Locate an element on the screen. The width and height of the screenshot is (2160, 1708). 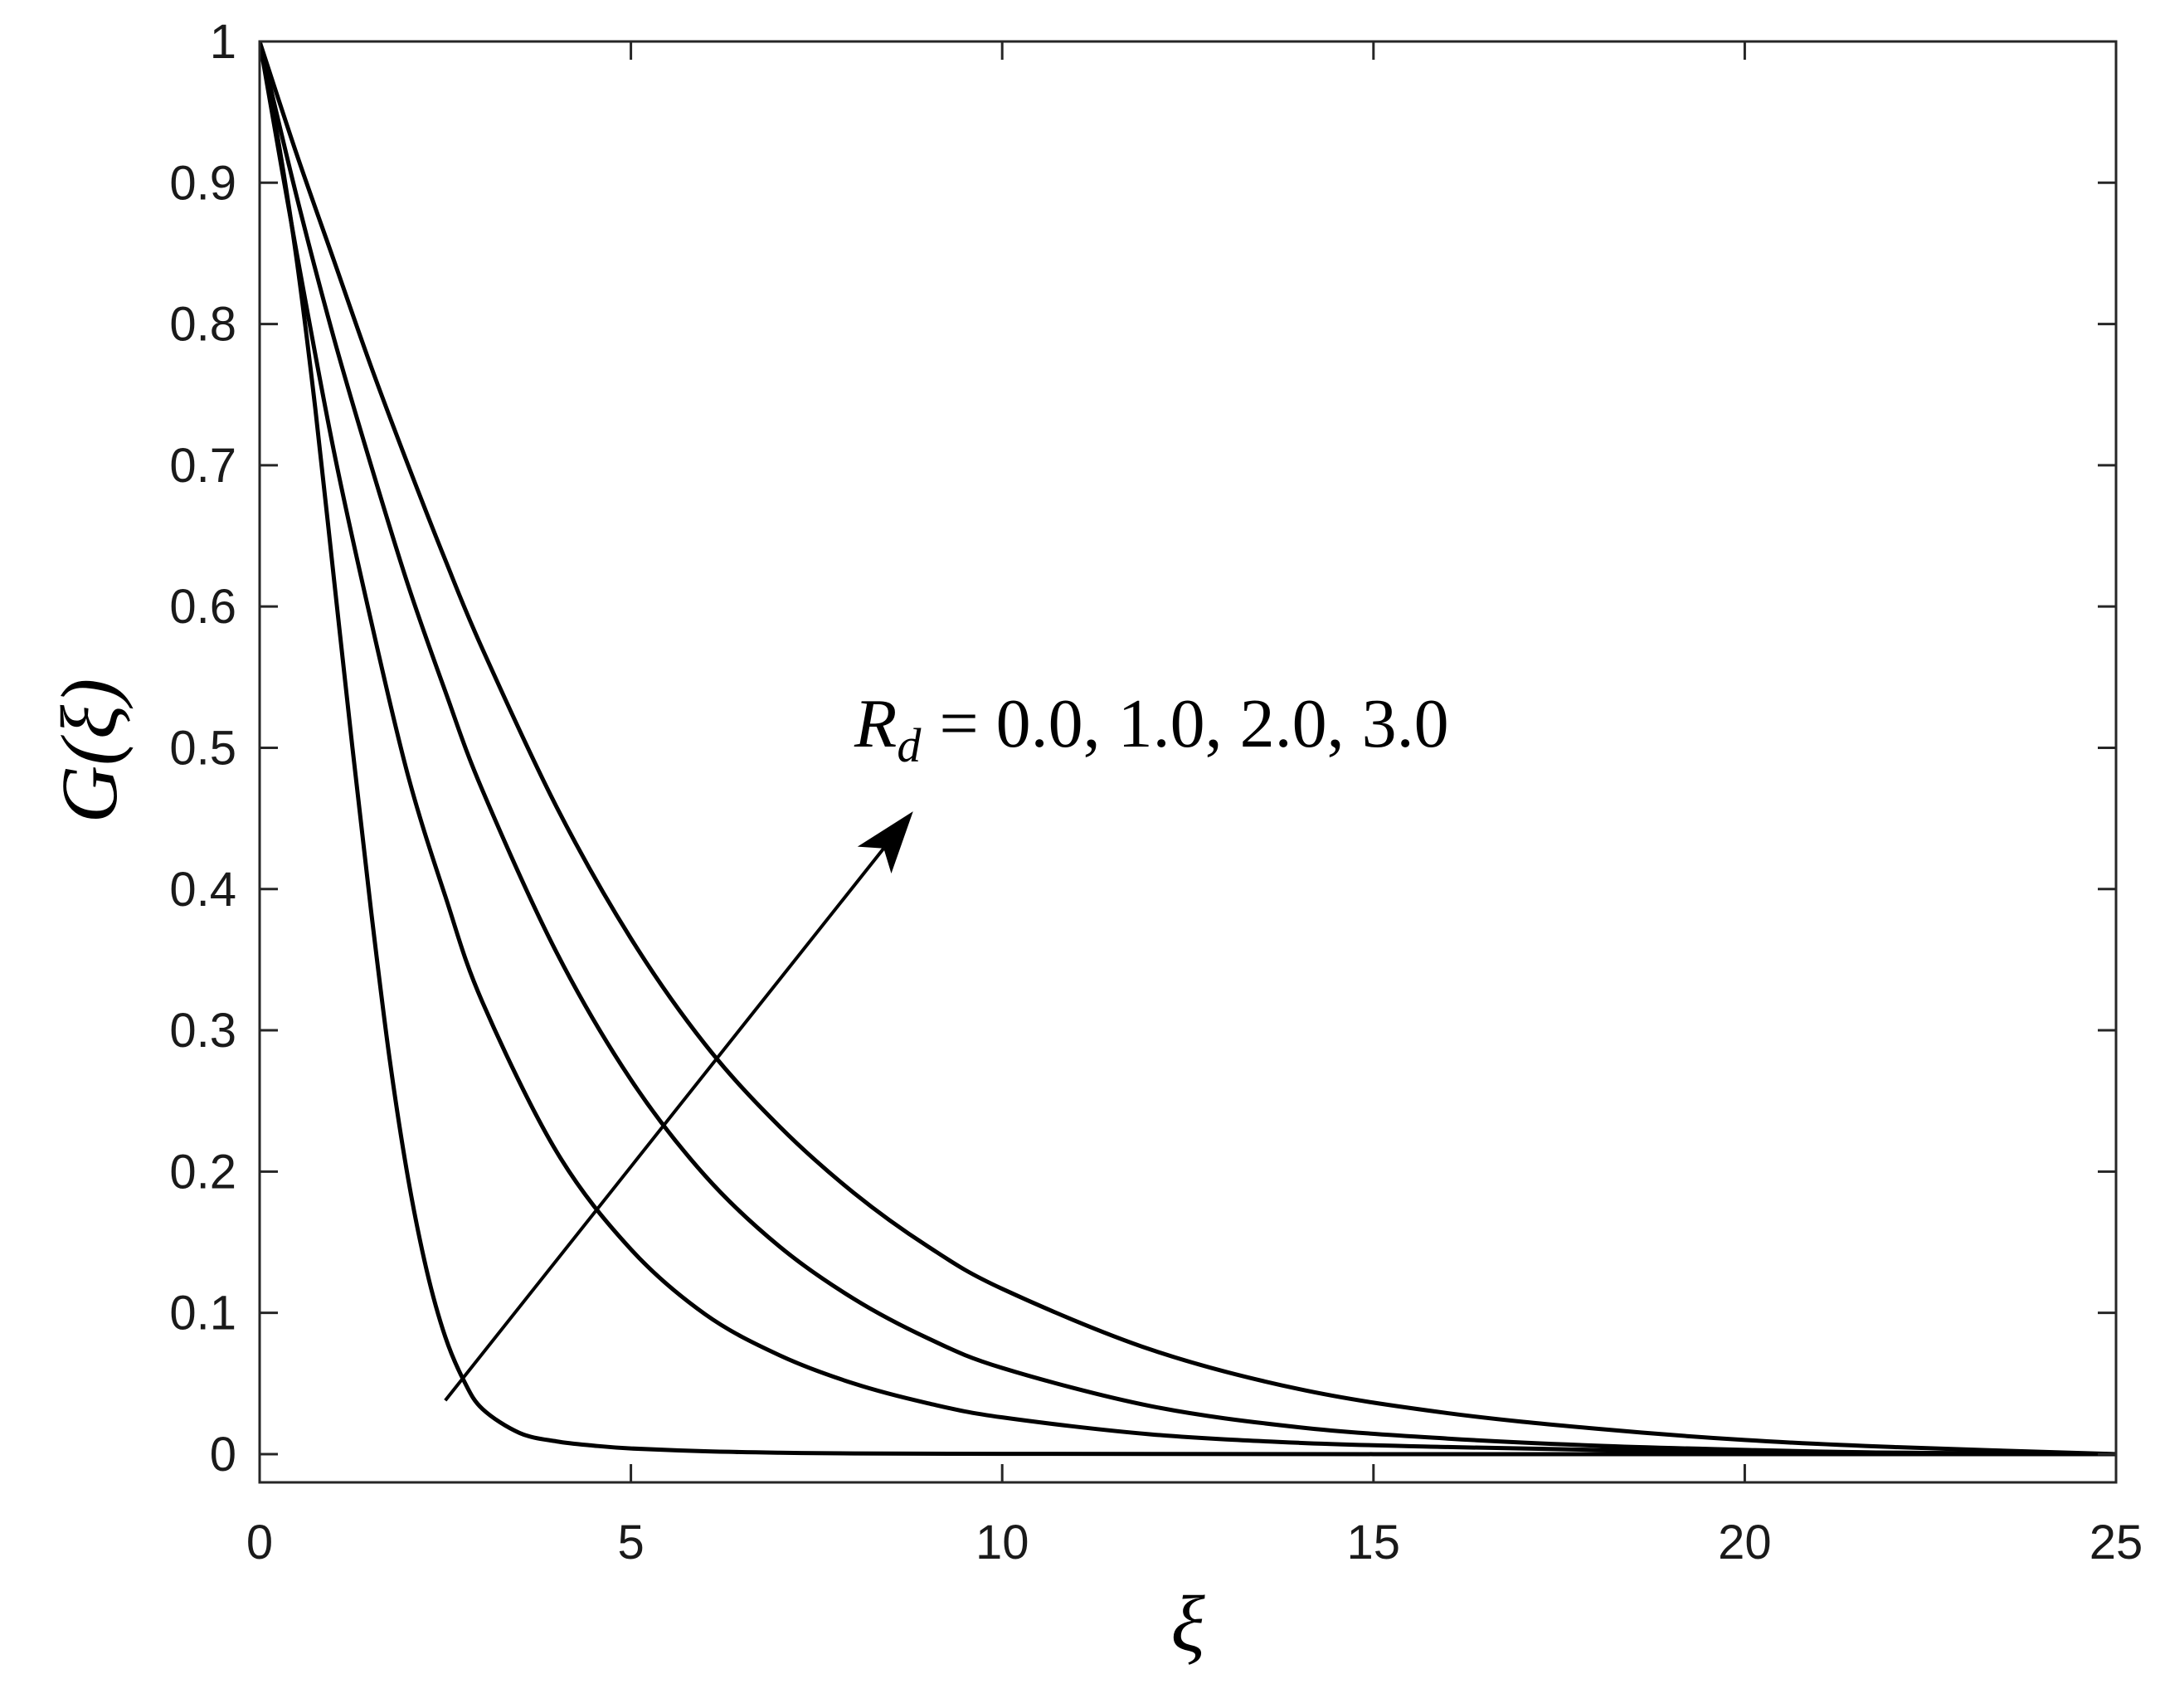
annotation-subscript: d is located at coordinates (909, 745).